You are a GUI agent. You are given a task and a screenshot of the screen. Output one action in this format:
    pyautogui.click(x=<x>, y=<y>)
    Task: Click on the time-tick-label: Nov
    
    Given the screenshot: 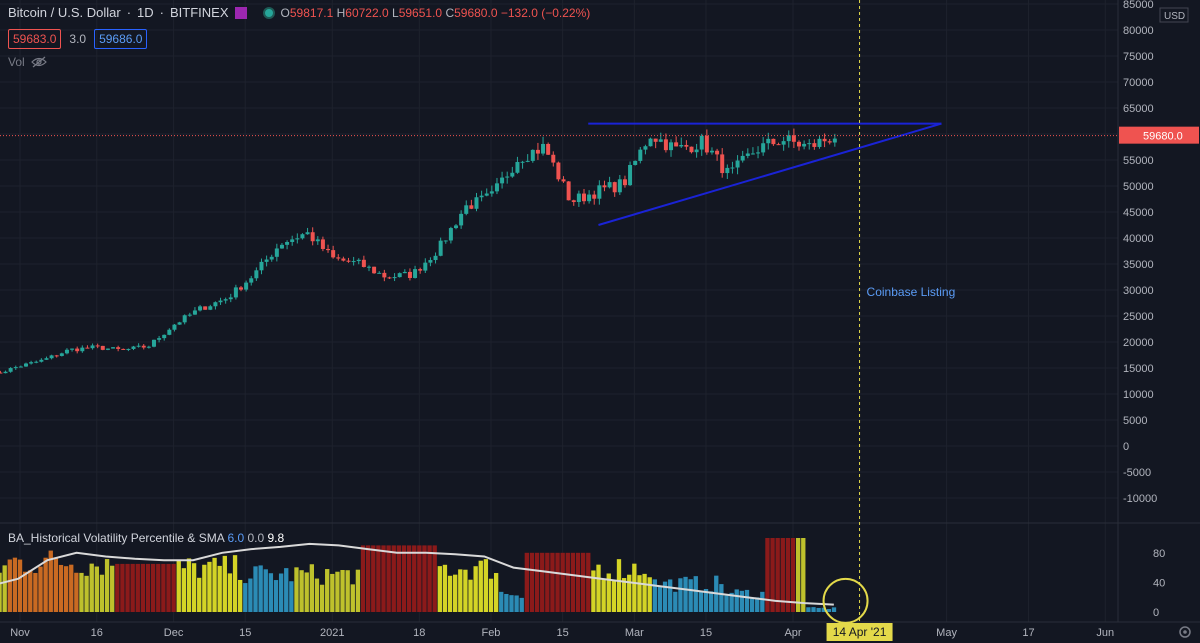 What is the action you would take?
    pyautogui.click(x=20, y=633)
    